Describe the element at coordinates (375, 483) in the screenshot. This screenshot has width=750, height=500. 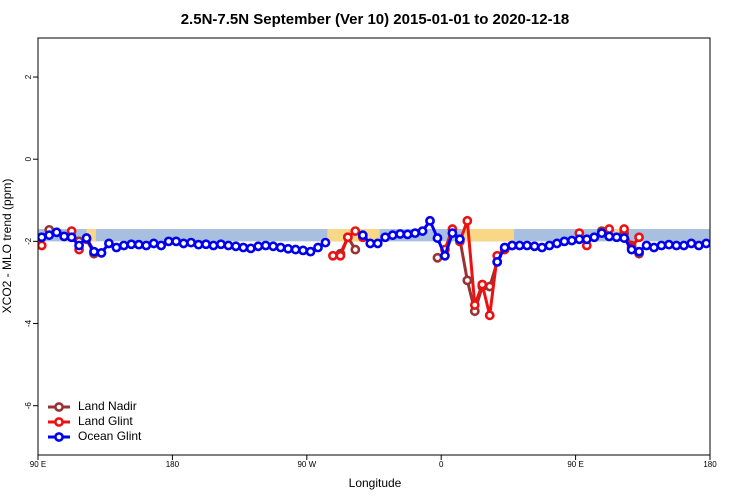
I see `x-axis-label: Longitude` at that location.